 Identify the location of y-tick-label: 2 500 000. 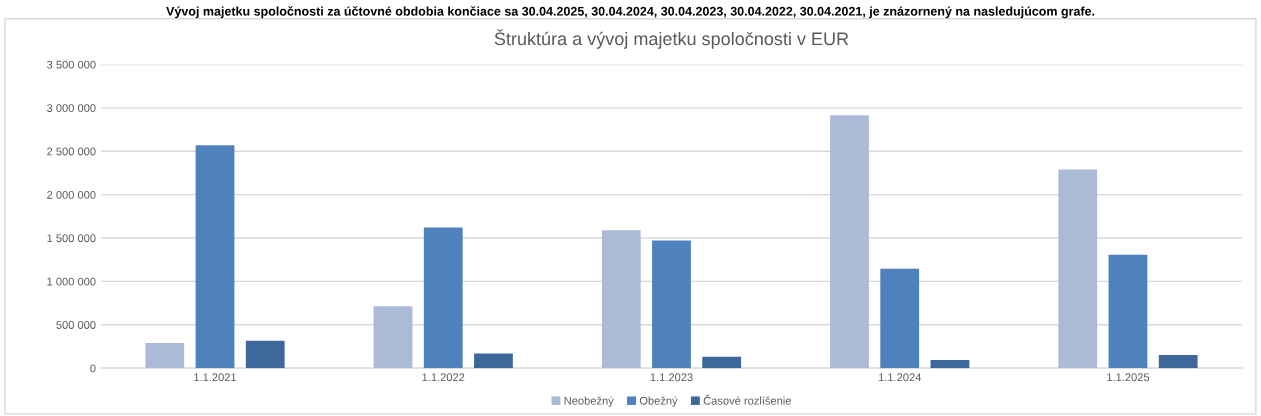
(71, 151).